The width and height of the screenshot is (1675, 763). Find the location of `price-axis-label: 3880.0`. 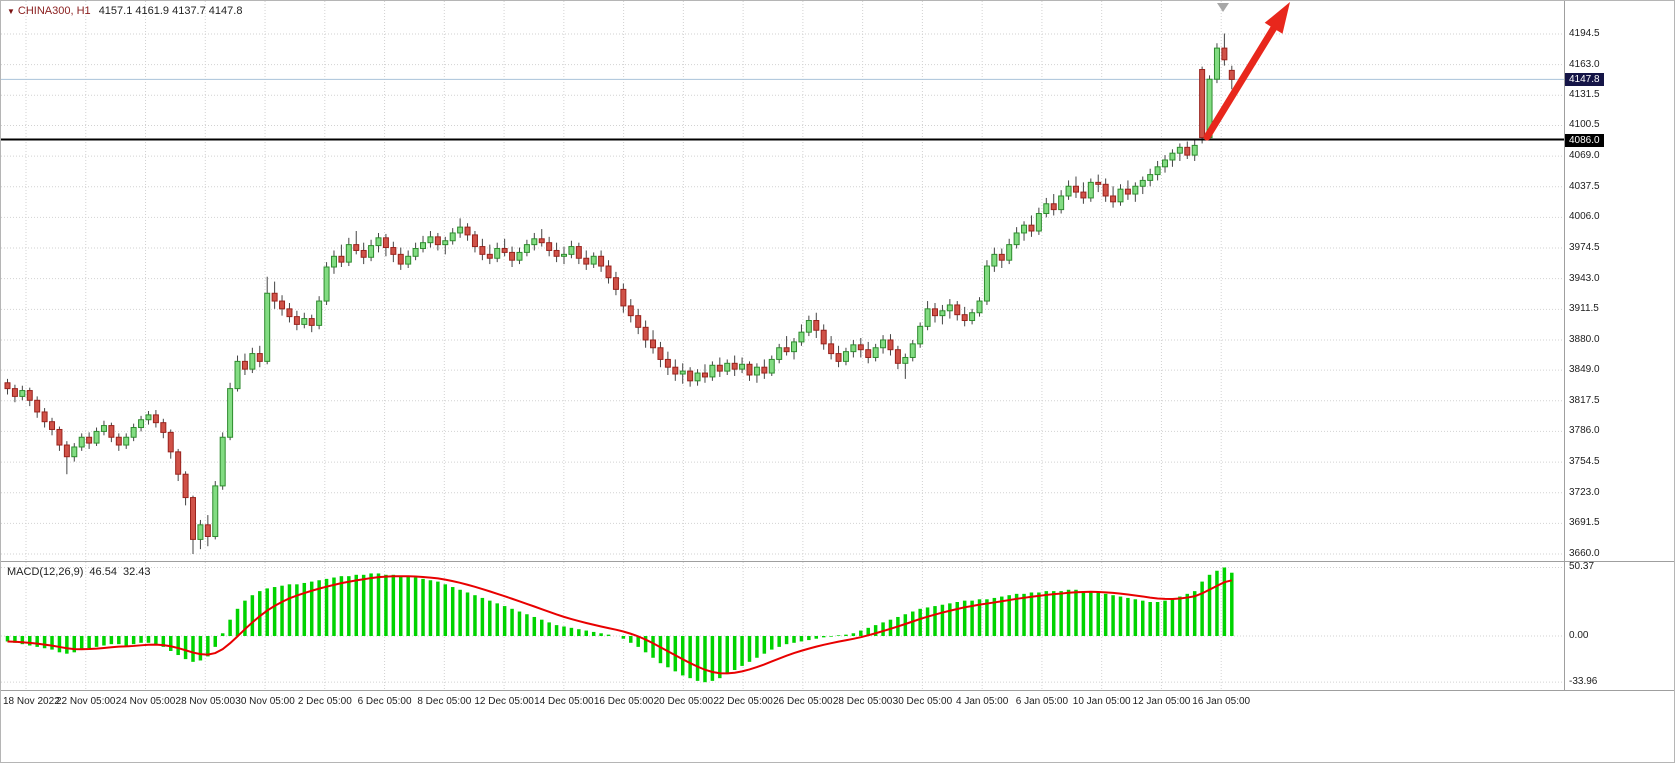

price-axis-label: 3880.0 is located at coordinates (1584, 339).